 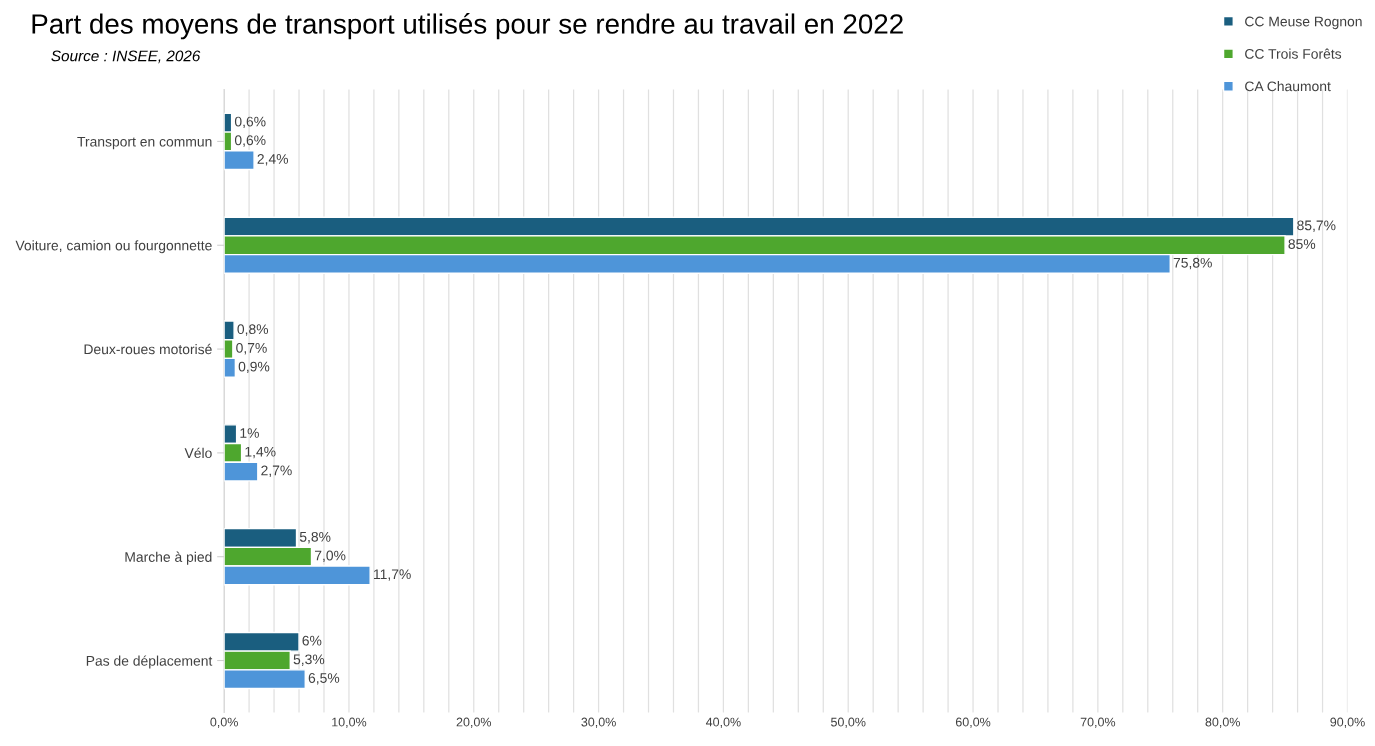 I want to click on x-tick-label: 20,0%, so click(x=474, y=722).